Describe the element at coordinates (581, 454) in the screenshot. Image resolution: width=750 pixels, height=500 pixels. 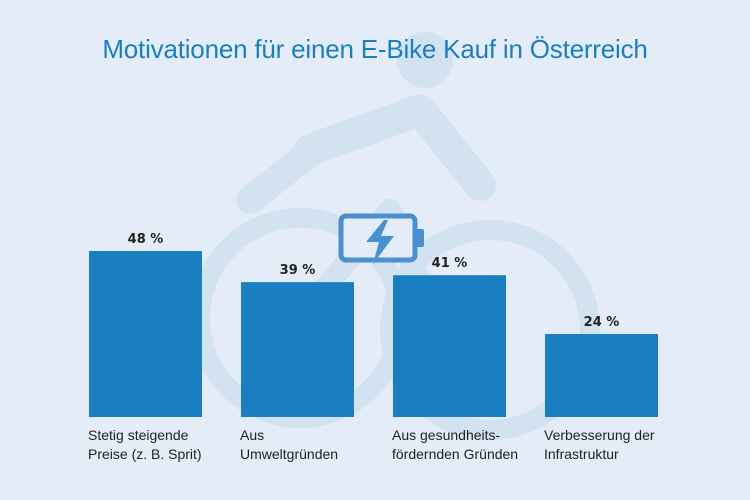
I see `category-label-line: Infrastruktur` at that location.